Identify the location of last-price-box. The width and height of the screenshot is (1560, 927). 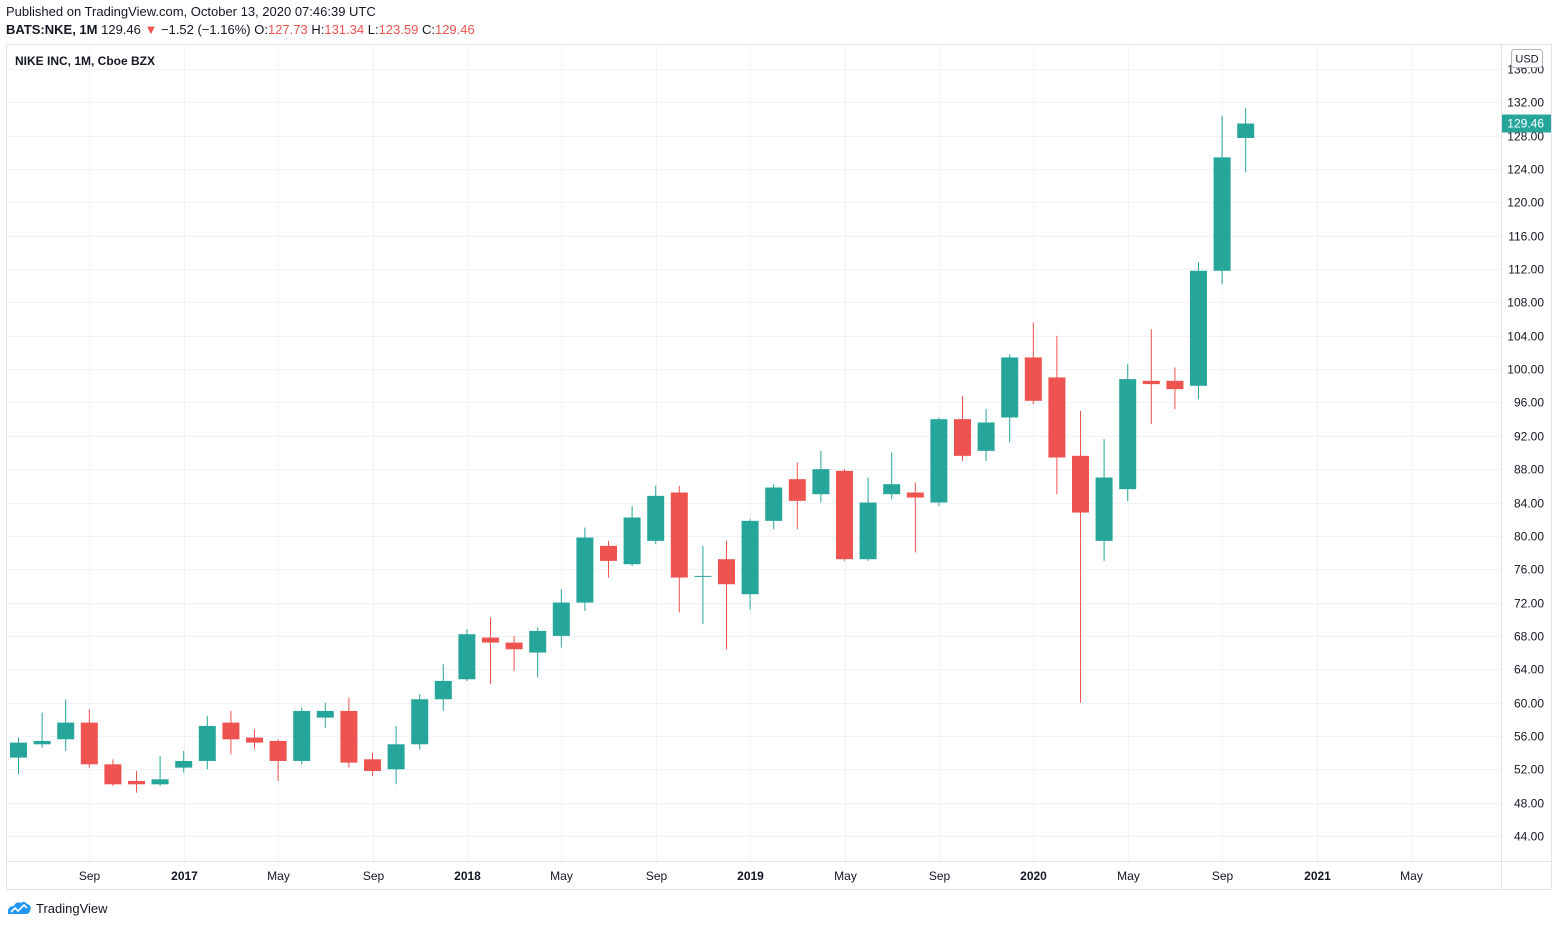
(1526, 123).